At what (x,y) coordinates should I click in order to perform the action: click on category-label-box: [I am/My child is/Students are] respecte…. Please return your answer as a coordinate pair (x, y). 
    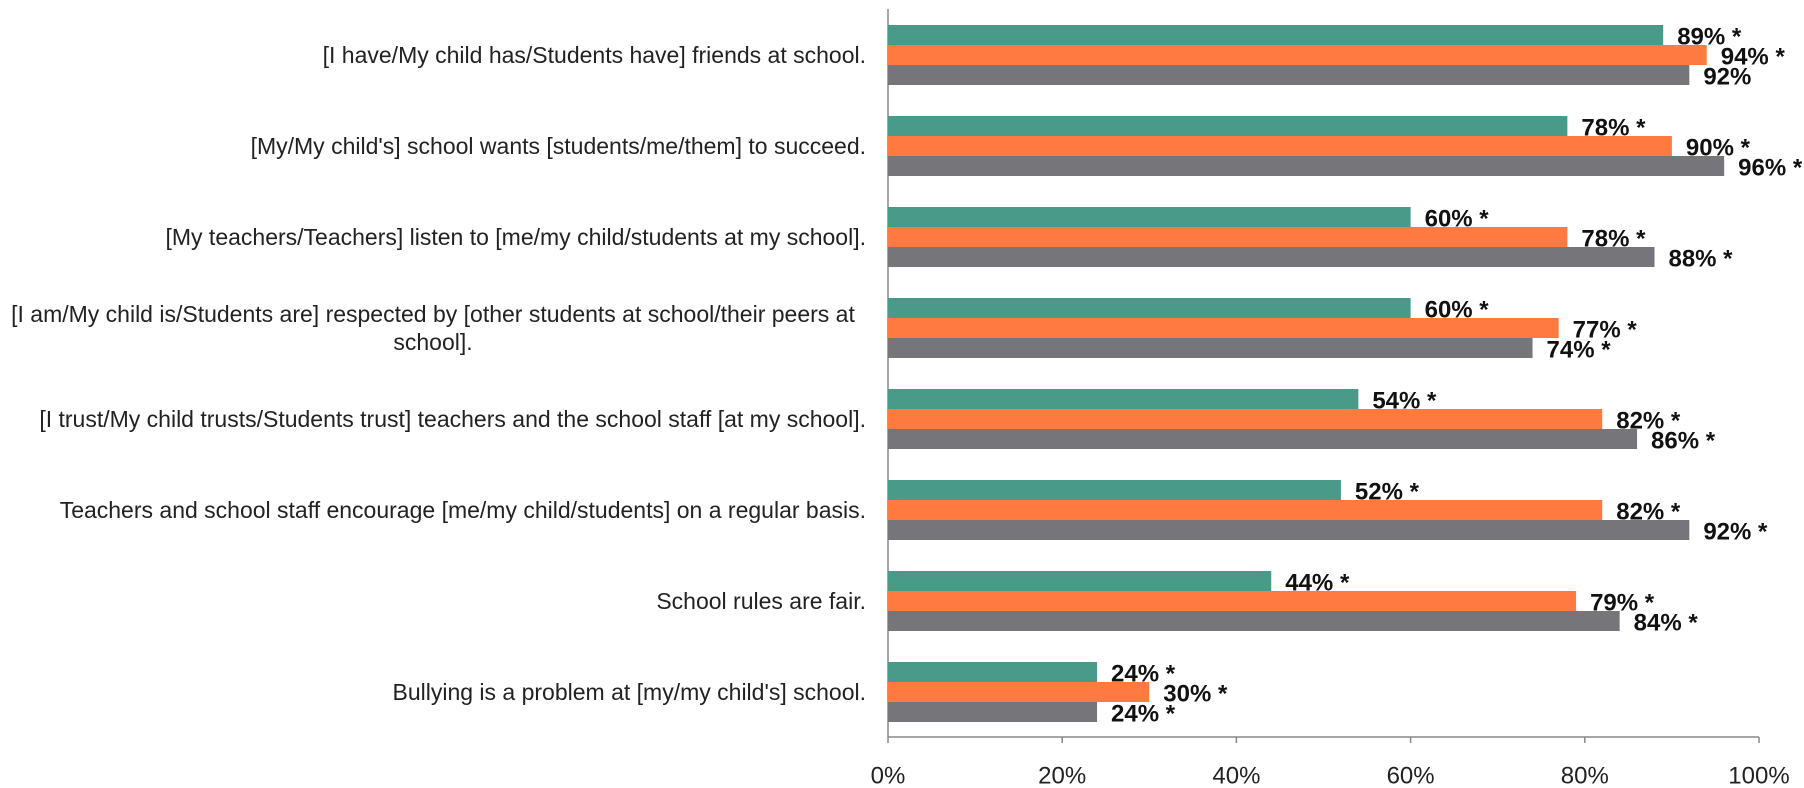
    Looking at the image, I should click on (433, 327).